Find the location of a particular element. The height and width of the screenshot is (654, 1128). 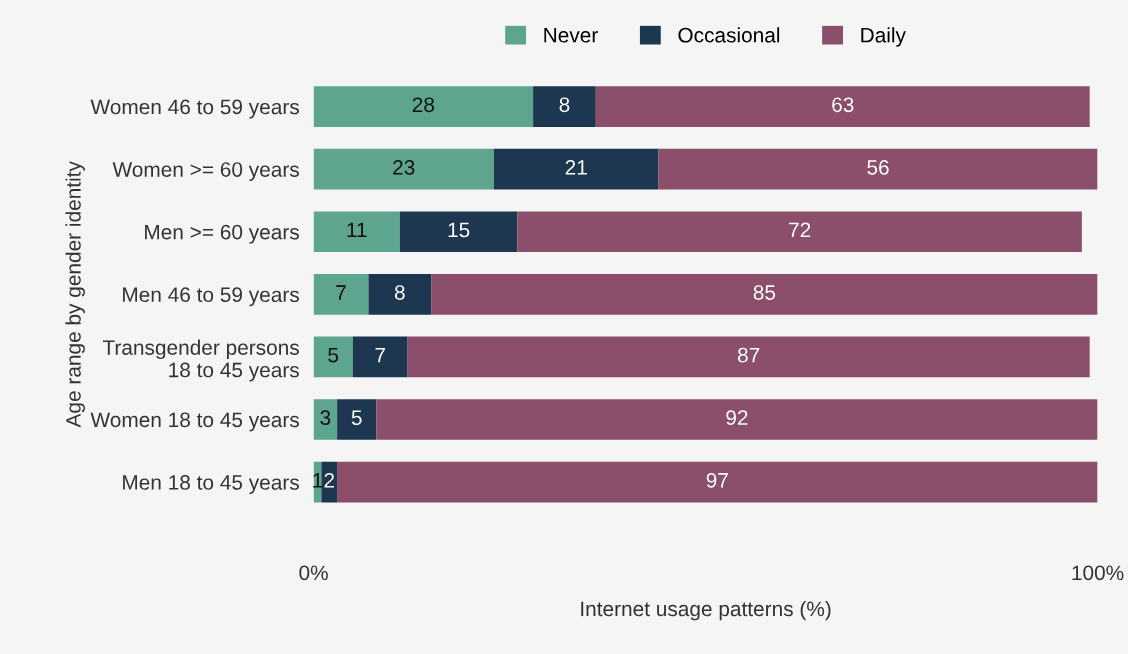

y-tick-label: Women >= 60 years is located at coordinates (205, 171).